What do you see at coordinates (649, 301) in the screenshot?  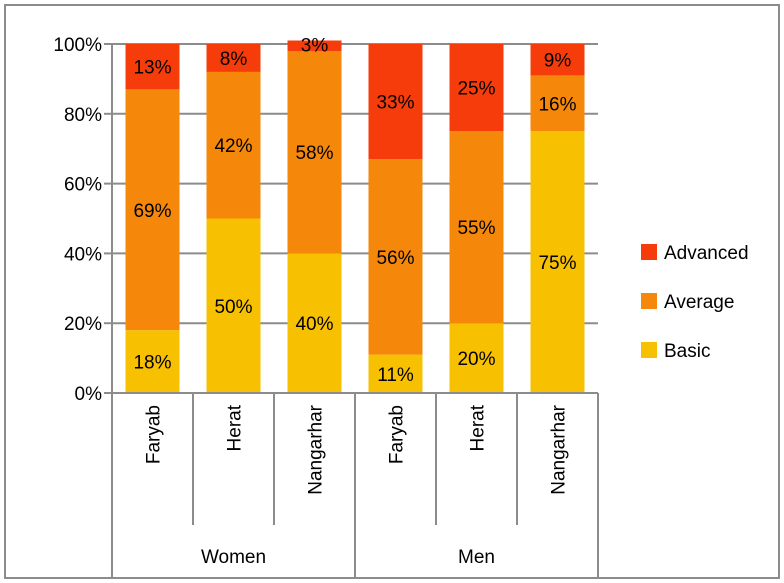 I see `legend-swatch-average` at bounding box center [649, 301].